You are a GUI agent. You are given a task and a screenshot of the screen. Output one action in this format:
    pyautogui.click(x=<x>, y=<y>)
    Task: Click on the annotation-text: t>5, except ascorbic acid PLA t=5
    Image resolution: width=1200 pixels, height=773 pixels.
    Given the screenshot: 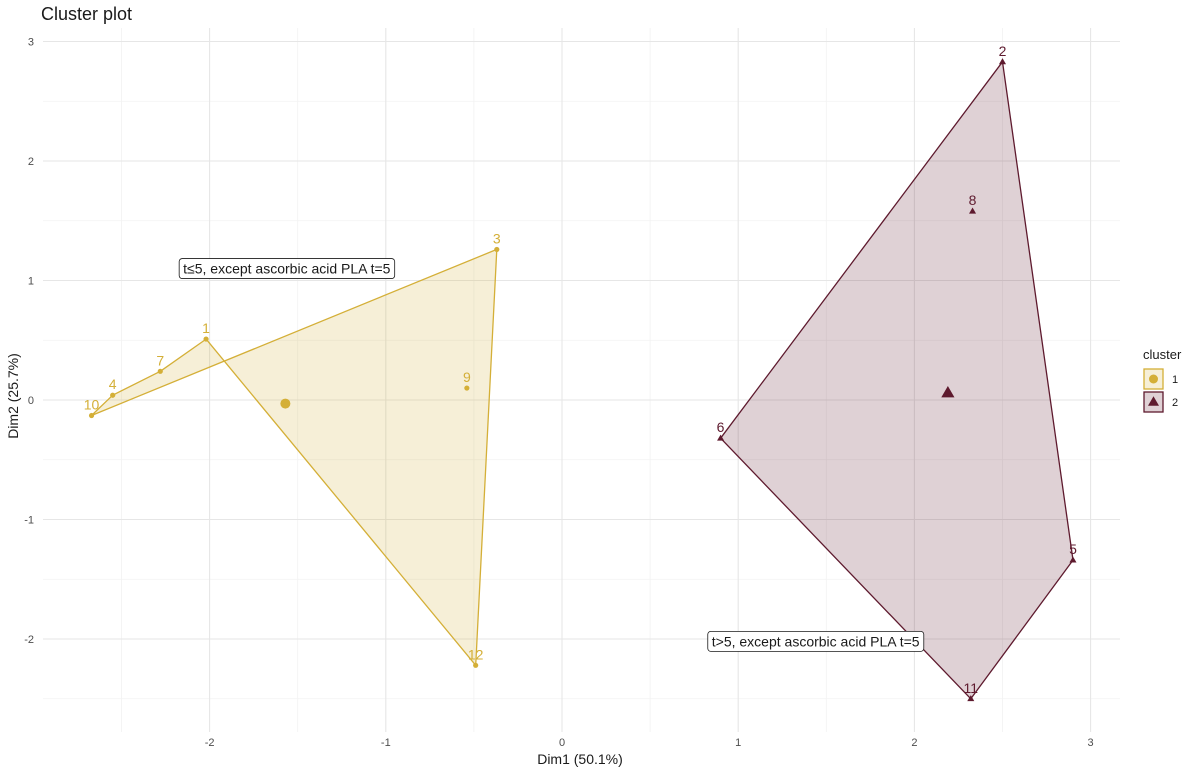 What is the action you would take?
    pyautogui.click(x=816, y=641)
    